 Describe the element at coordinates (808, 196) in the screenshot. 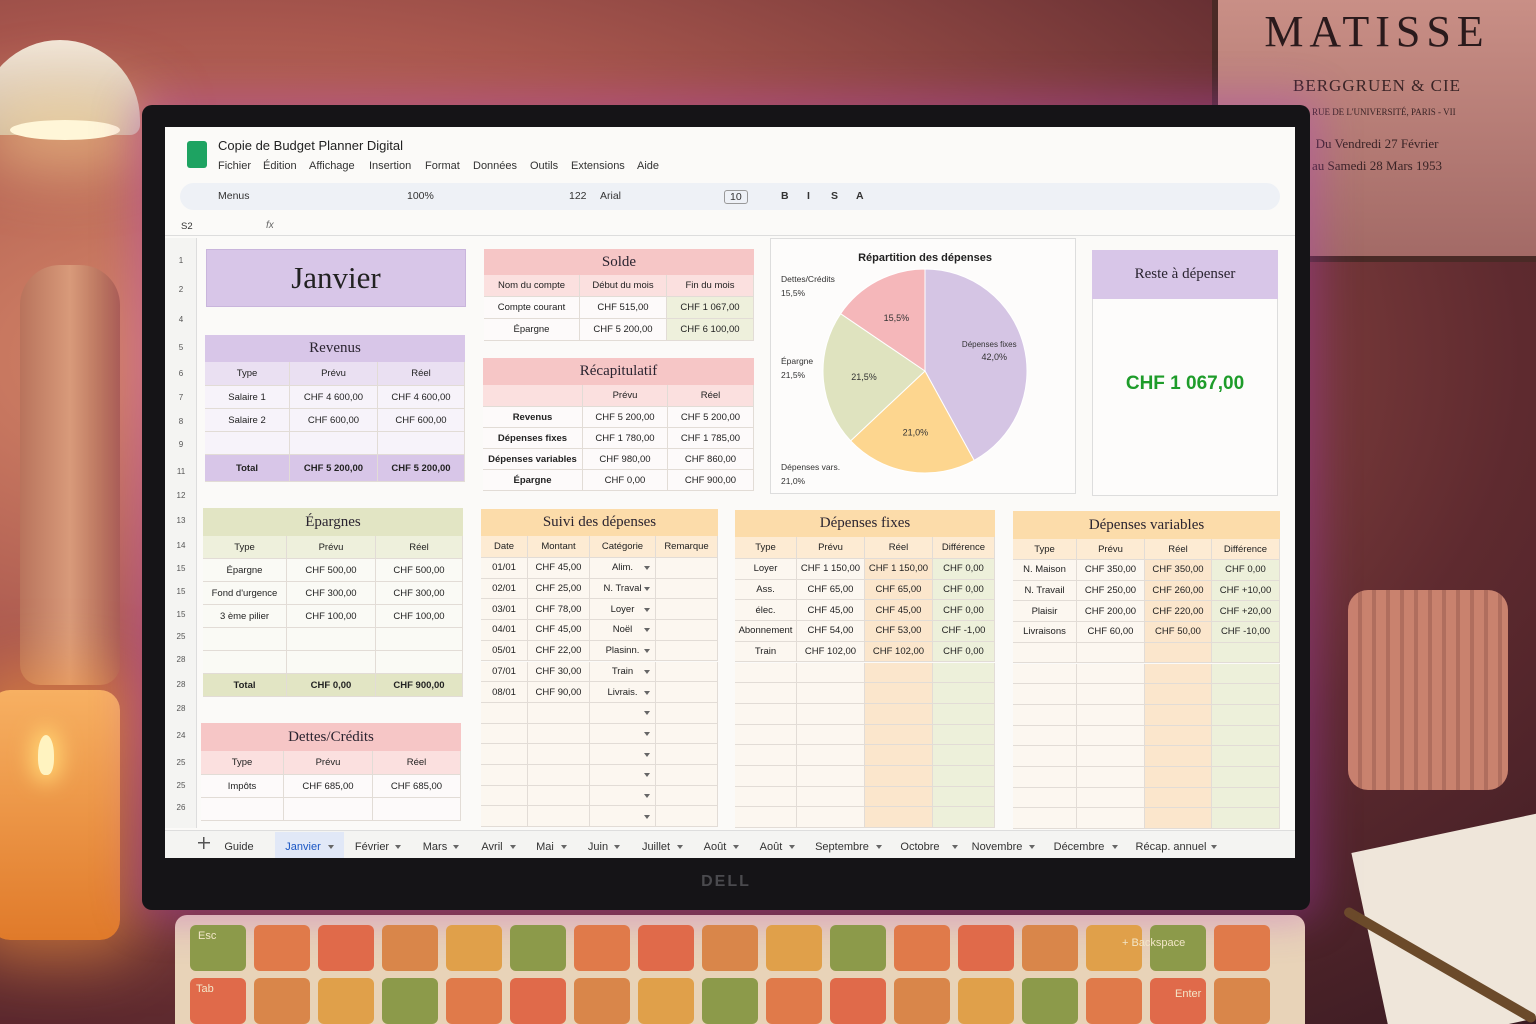

I see `toolbar-item: I` at that location.